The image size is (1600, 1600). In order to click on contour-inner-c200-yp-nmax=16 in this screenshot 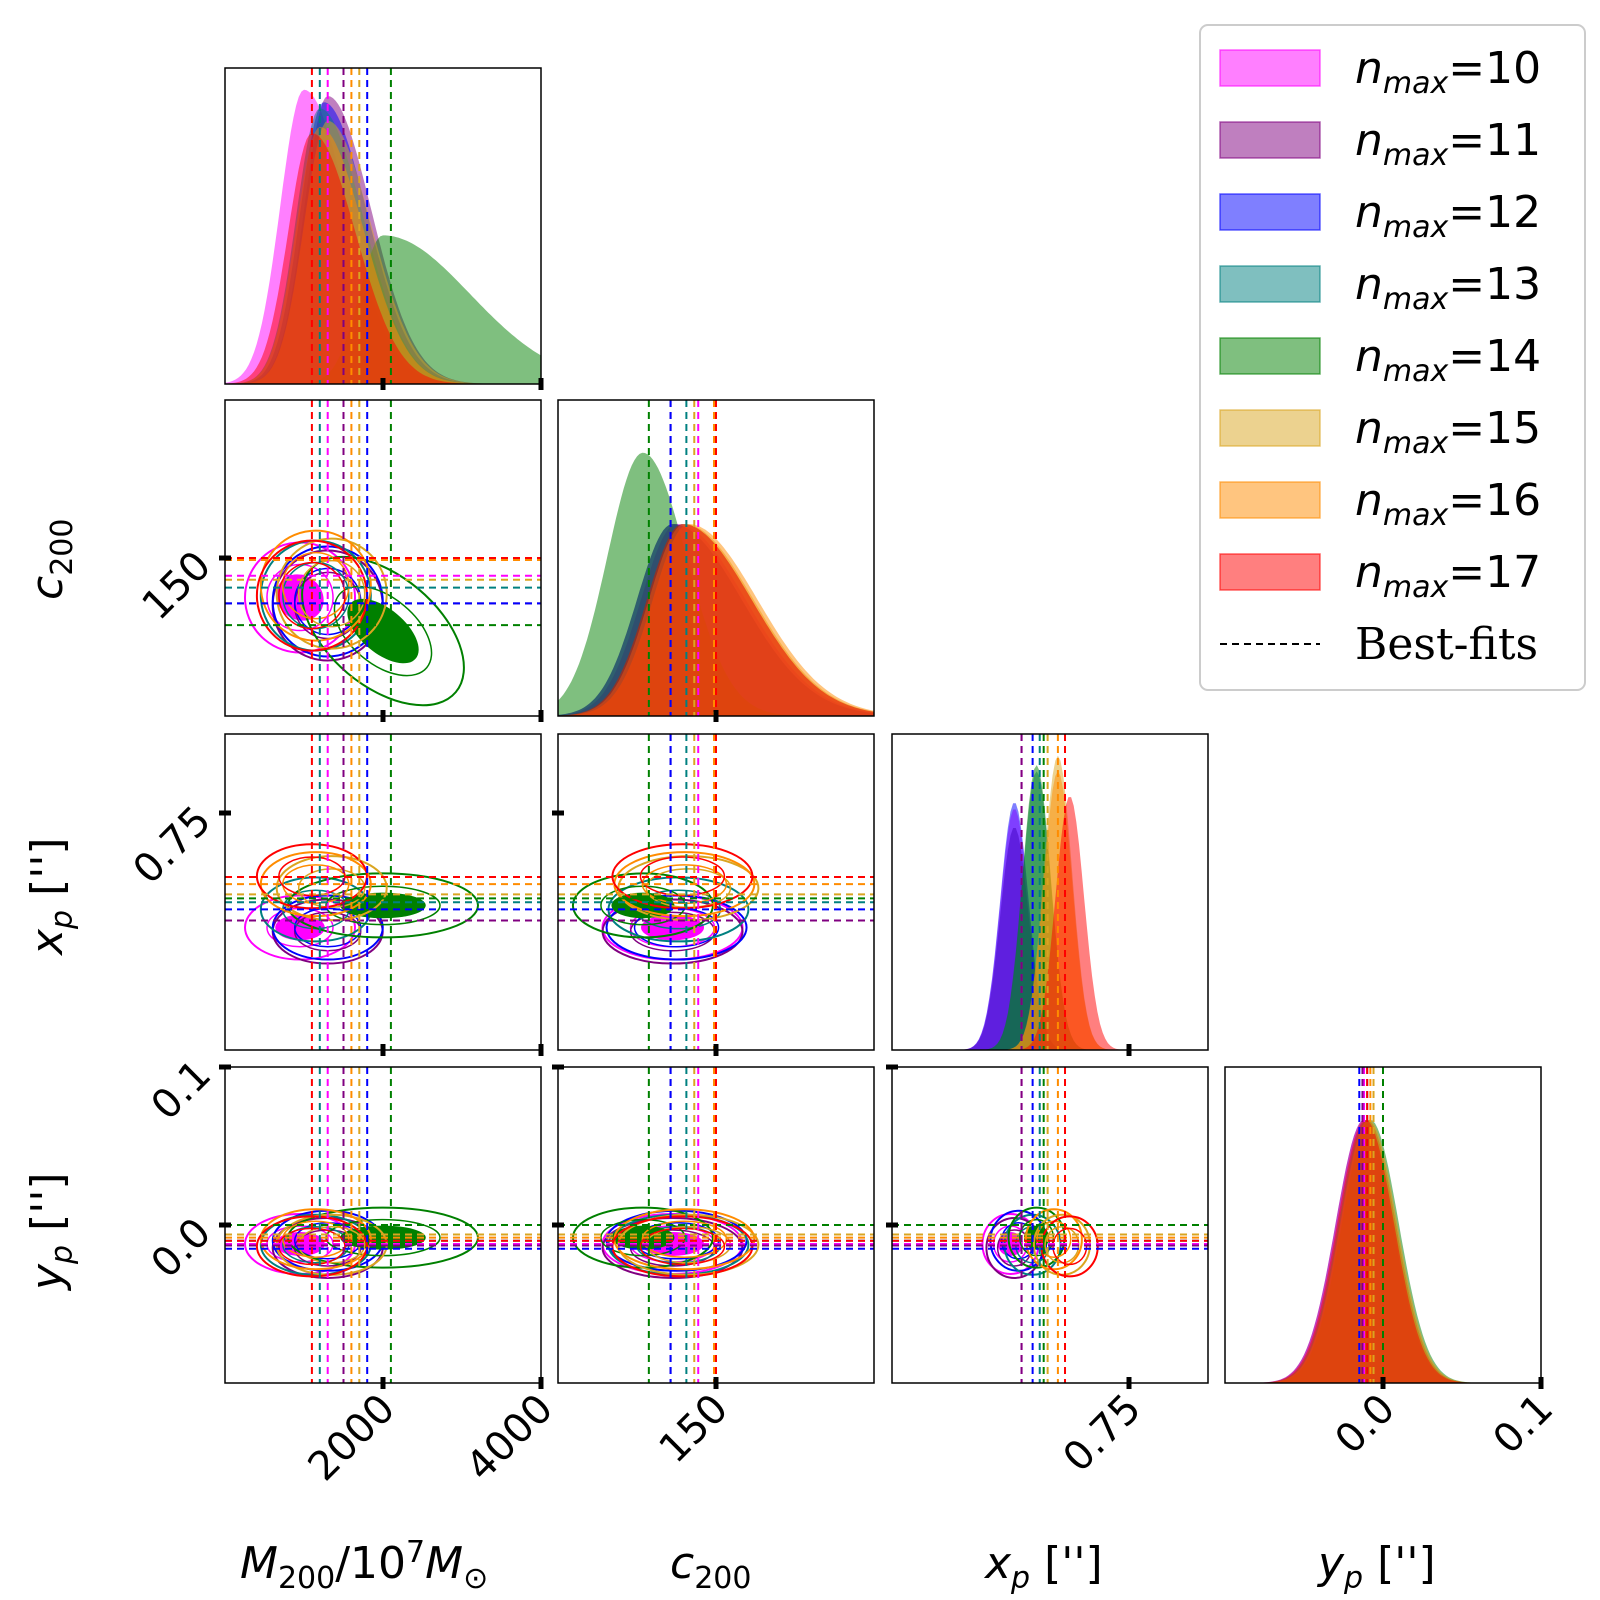, I will do `click(684, 1239)`.